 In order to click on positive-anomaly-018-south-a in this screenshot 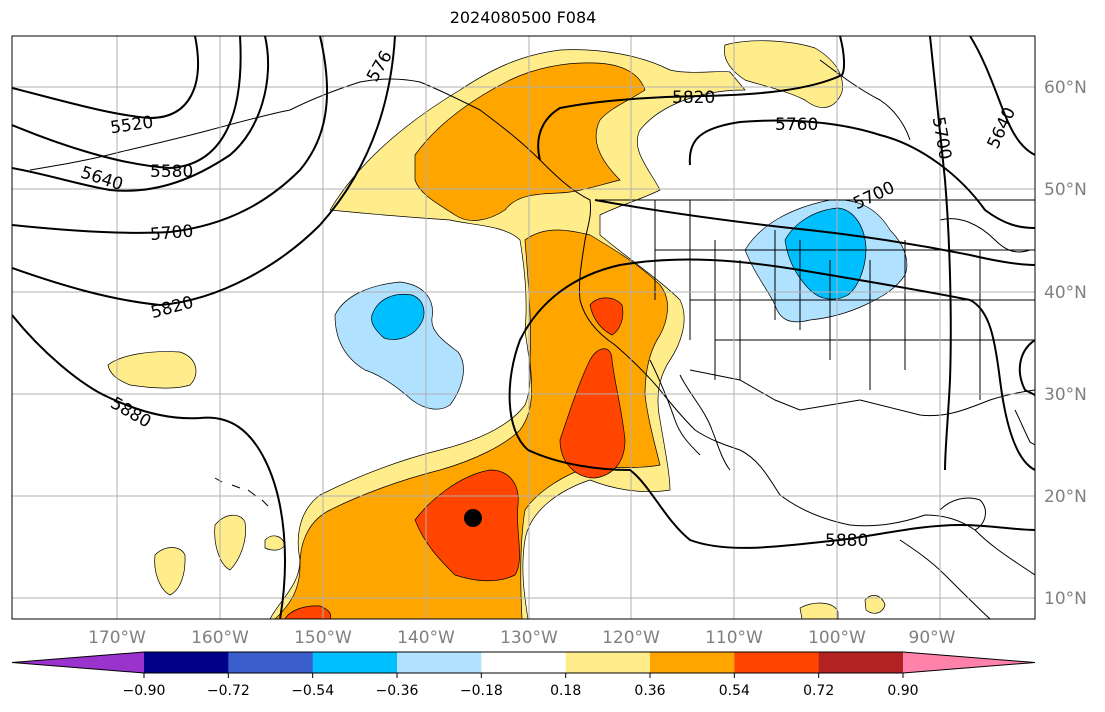, I will do `click(819, 610)`.